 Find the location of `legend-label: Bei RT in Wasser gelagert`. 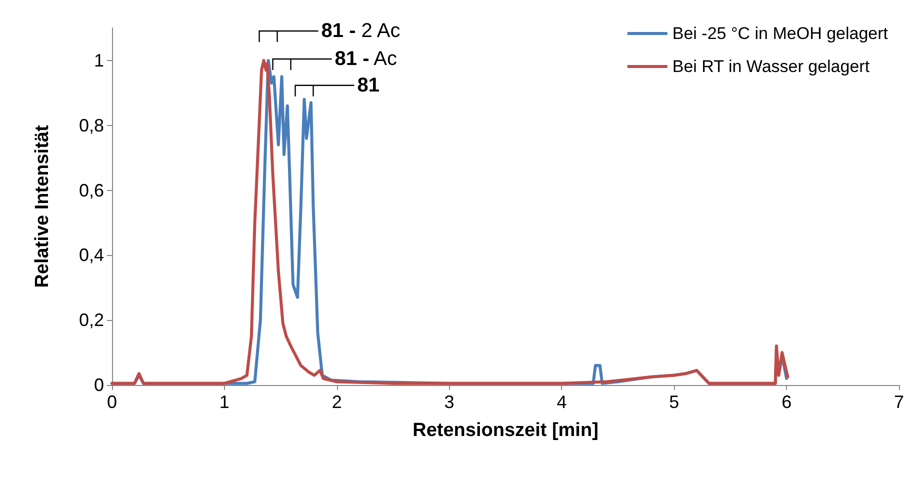

legend-label: Bei RT in Wasser gelagert is located at coordinates (771, 66).